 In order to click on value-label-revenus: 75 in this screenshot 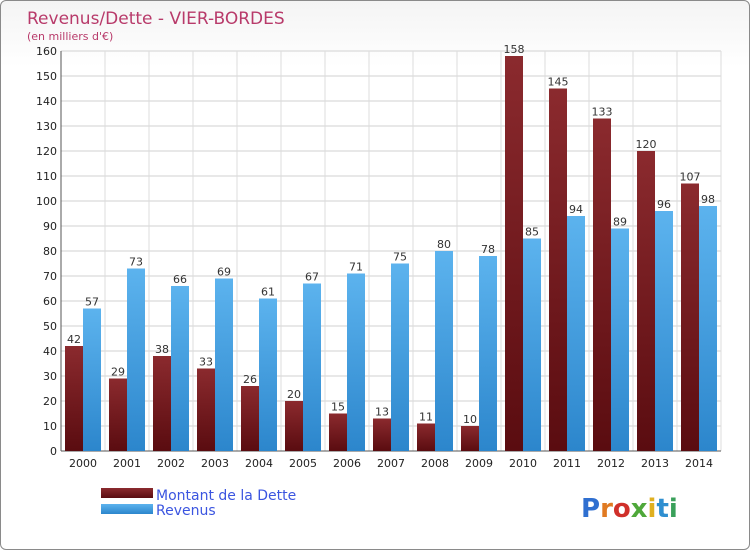, I will do `click(400, 257)`.